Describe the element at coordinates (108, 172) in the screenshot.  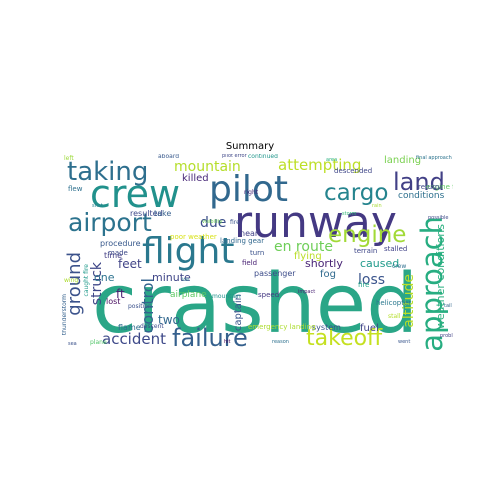
I see `word-taking: taking` at that location.